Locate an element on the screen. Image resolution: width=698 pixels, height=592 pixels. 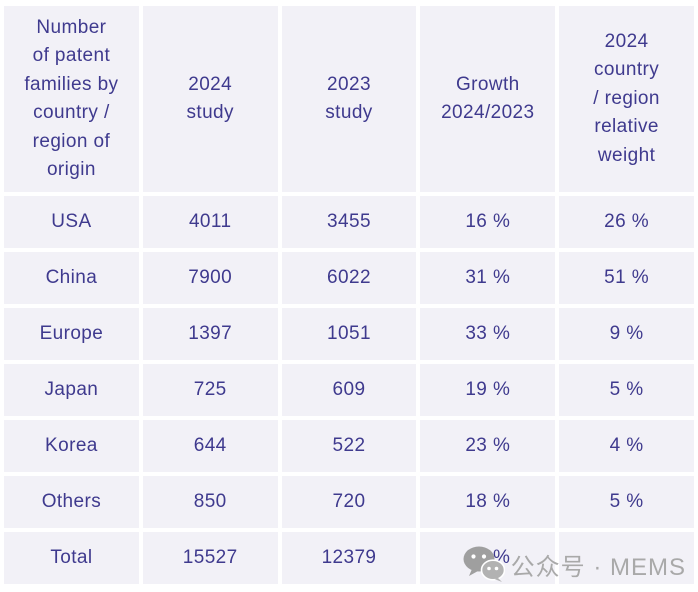
cell-2023-study: 522 is located at coordinates (349, 446).